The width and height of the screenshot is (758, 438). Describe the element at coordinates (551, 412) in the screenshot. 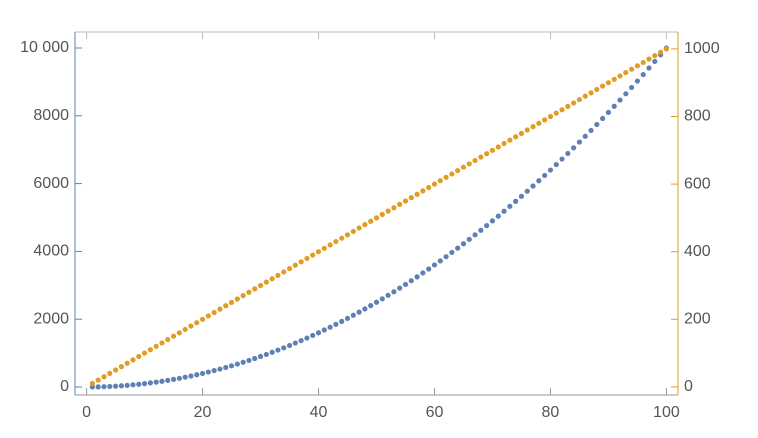

I see `x-tick-label: 80` at that location.